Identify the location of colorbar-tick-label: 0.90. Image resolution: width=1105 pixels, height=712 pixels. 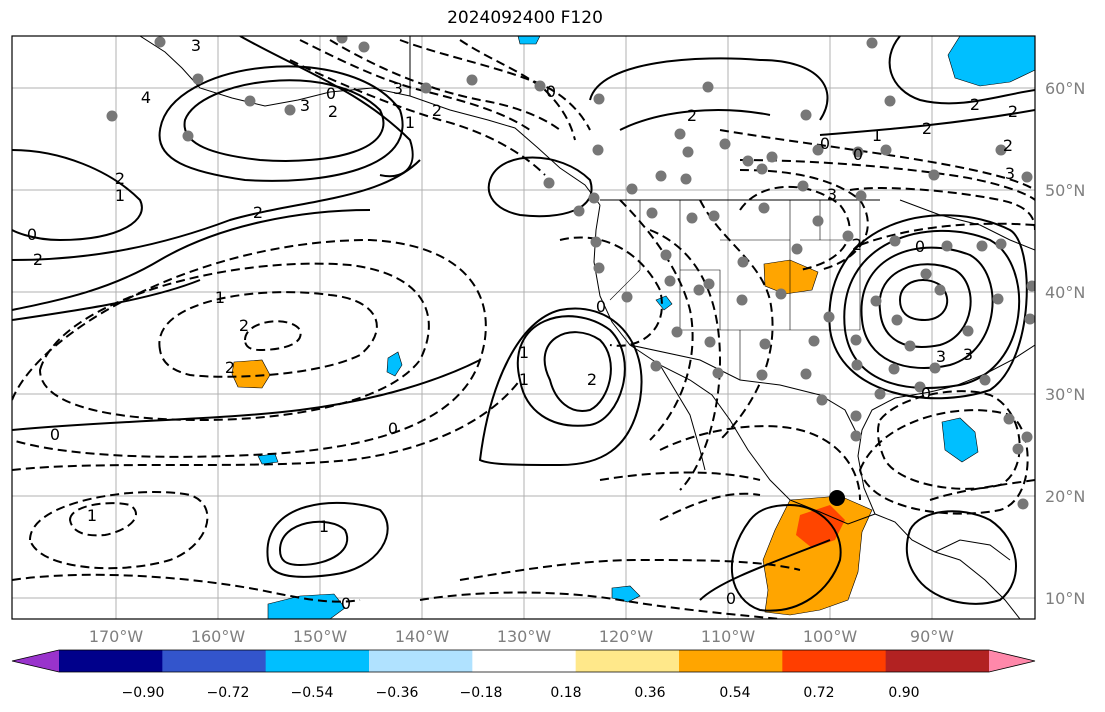
(903, 693).